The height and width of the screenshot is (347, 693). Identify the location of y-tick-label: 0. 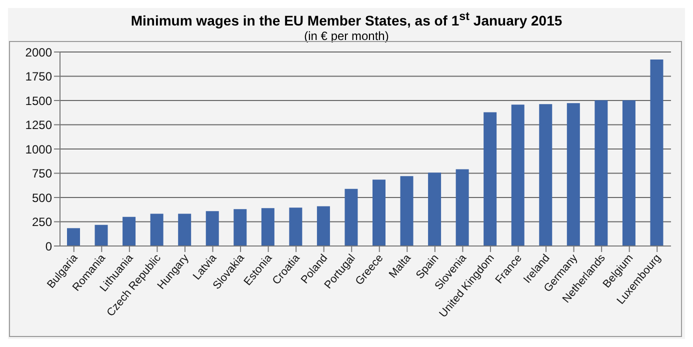
(48, 246).